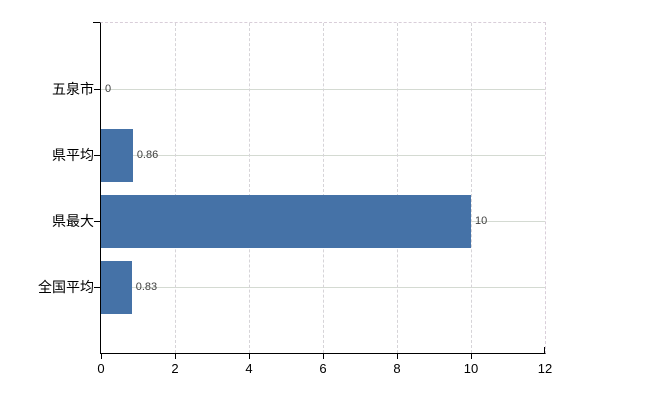  What do you see at coordinates (249, 368) in the screenshot?
I see `x-tick-label: 4` at bounding box center [249, 368].